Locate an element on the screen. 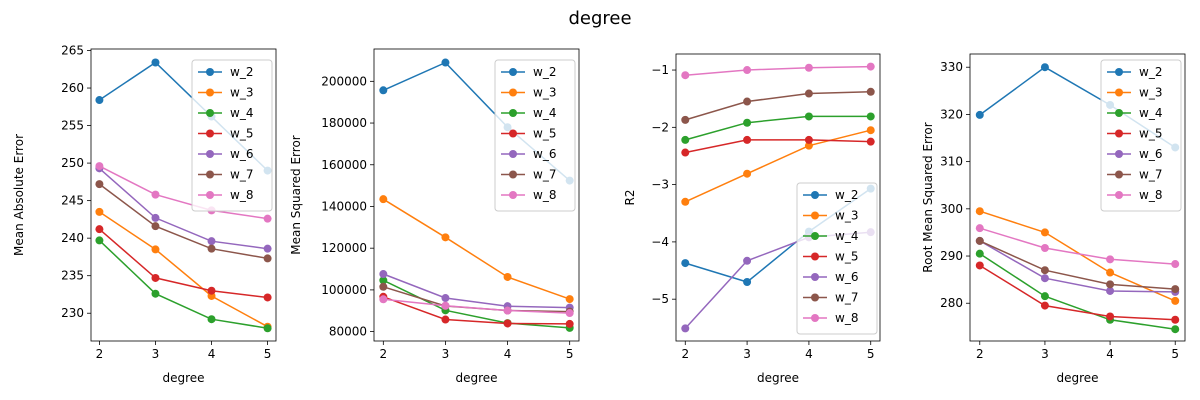 The width and height of the screenshot is (1200, 400). x-tick-label: 2 is located at coordinates (383, 354).